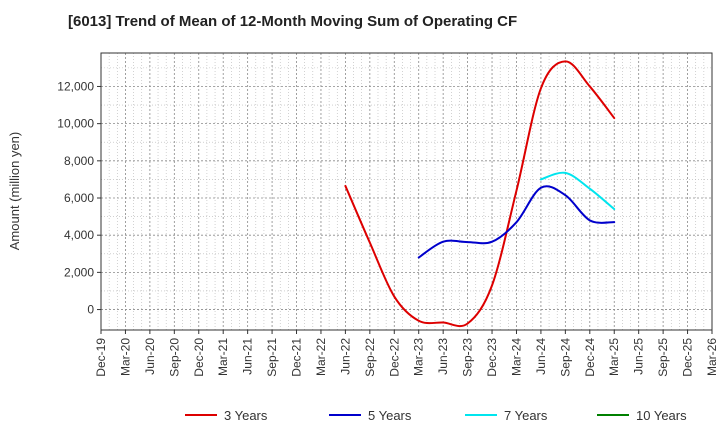  I want to click on x-tick-label: Mar-22, so click(321, 357).